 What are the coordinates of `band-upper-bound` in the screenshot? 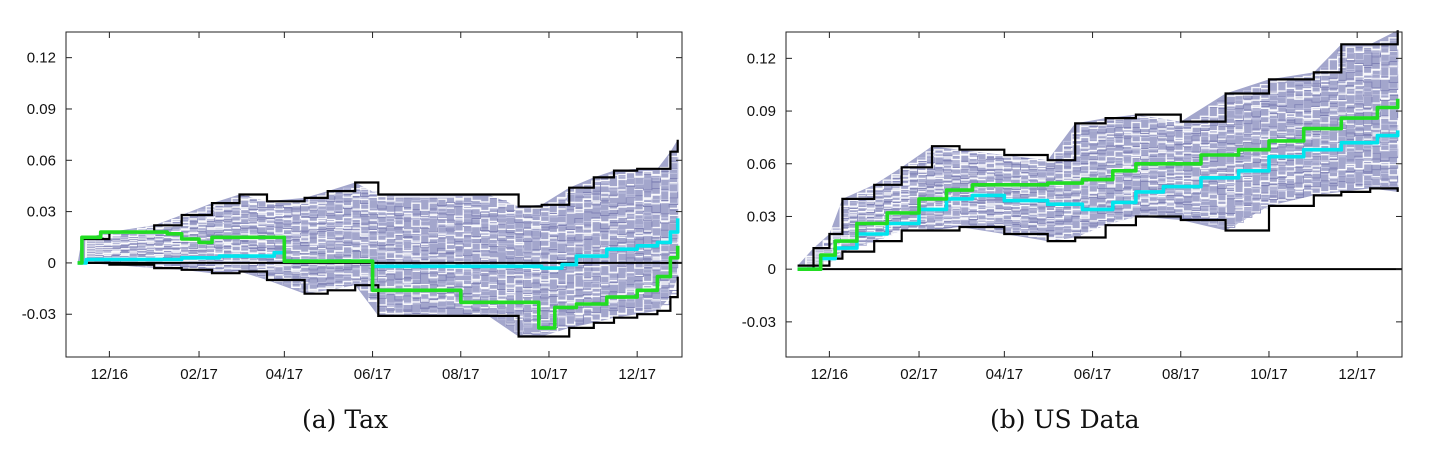 It's located at (378, 201).